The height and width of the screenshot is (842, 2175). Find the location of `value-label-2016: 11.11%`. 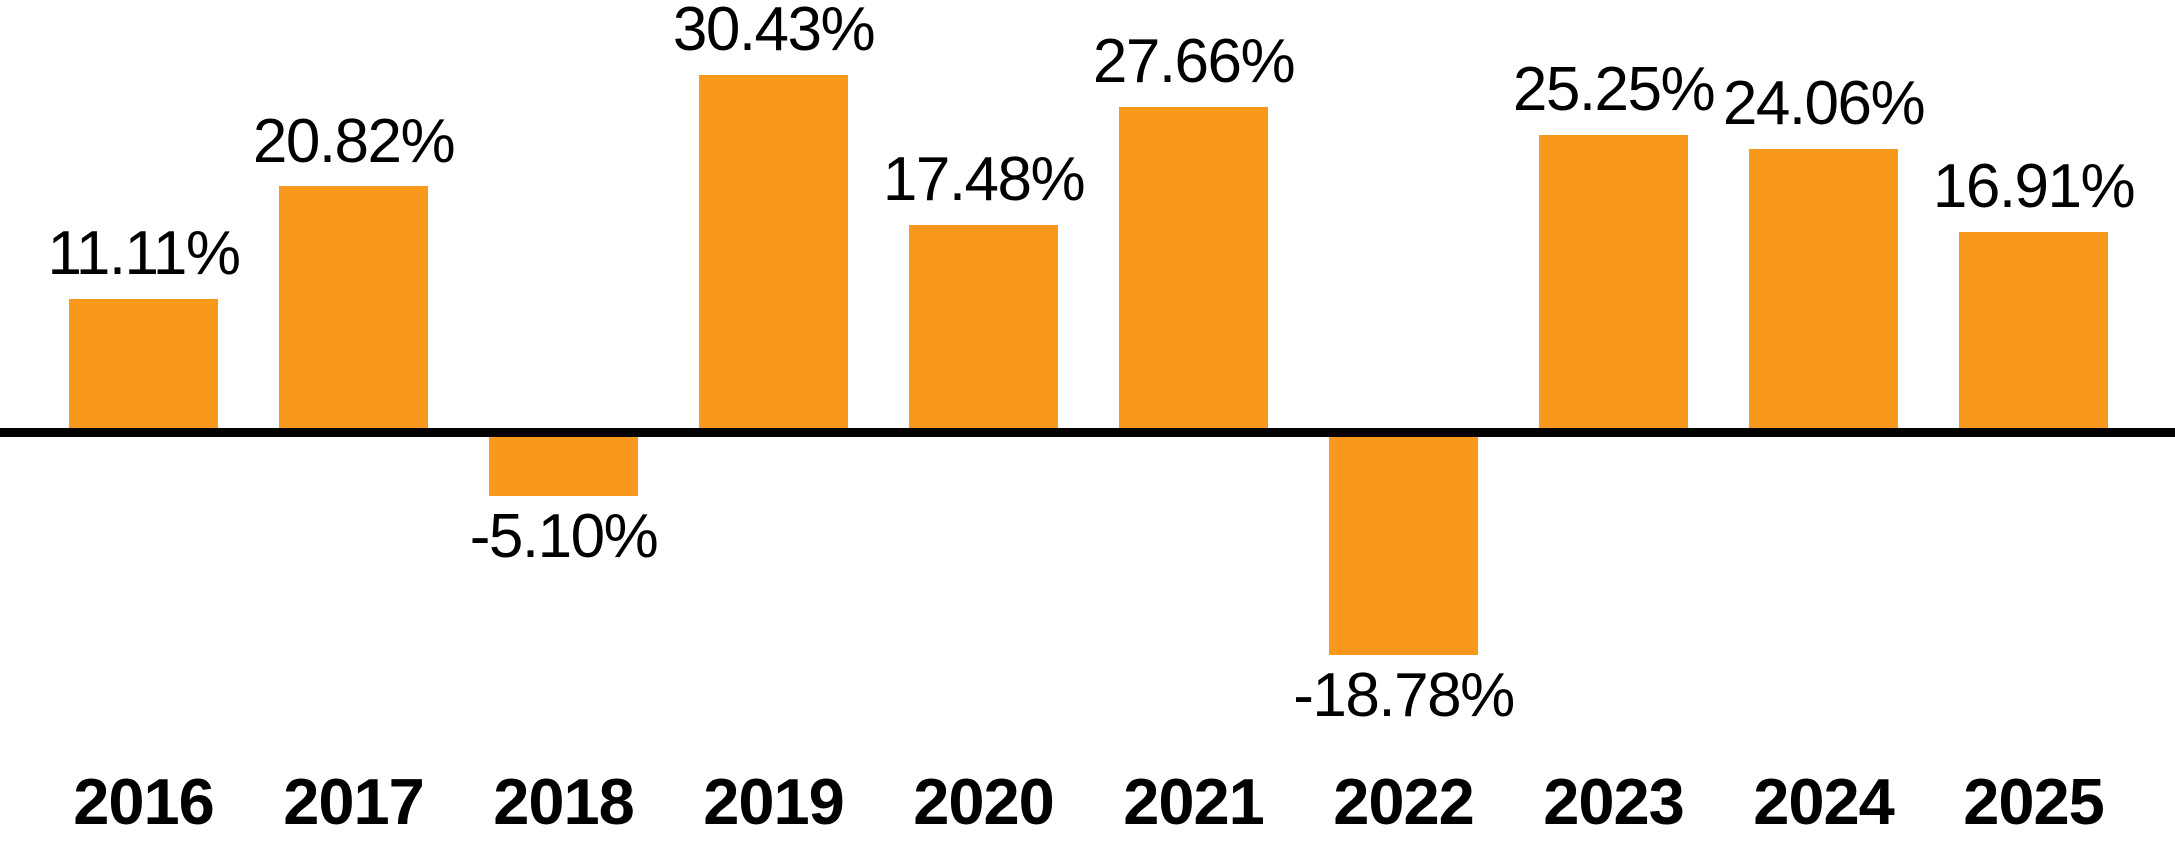

value-label-2016: 11.11% is located at coordinates (144, 254).